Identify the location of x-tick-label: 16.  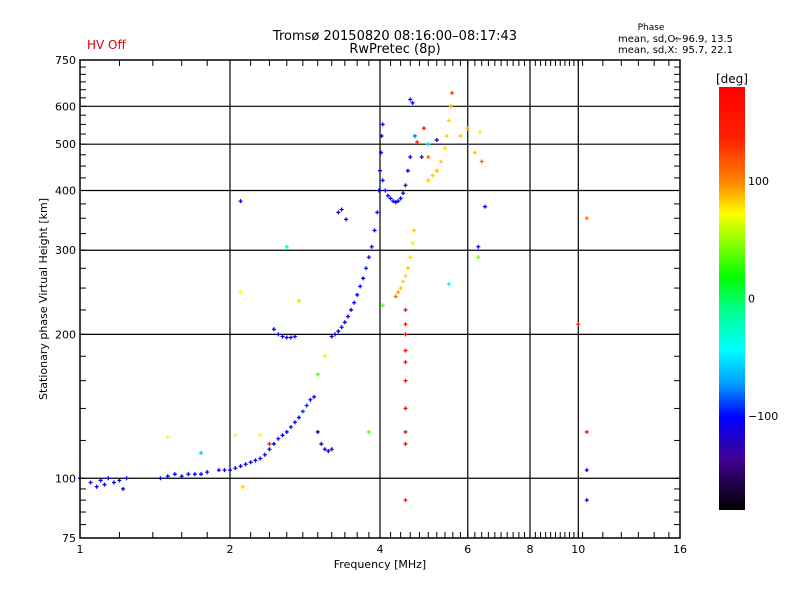
(680, 549).